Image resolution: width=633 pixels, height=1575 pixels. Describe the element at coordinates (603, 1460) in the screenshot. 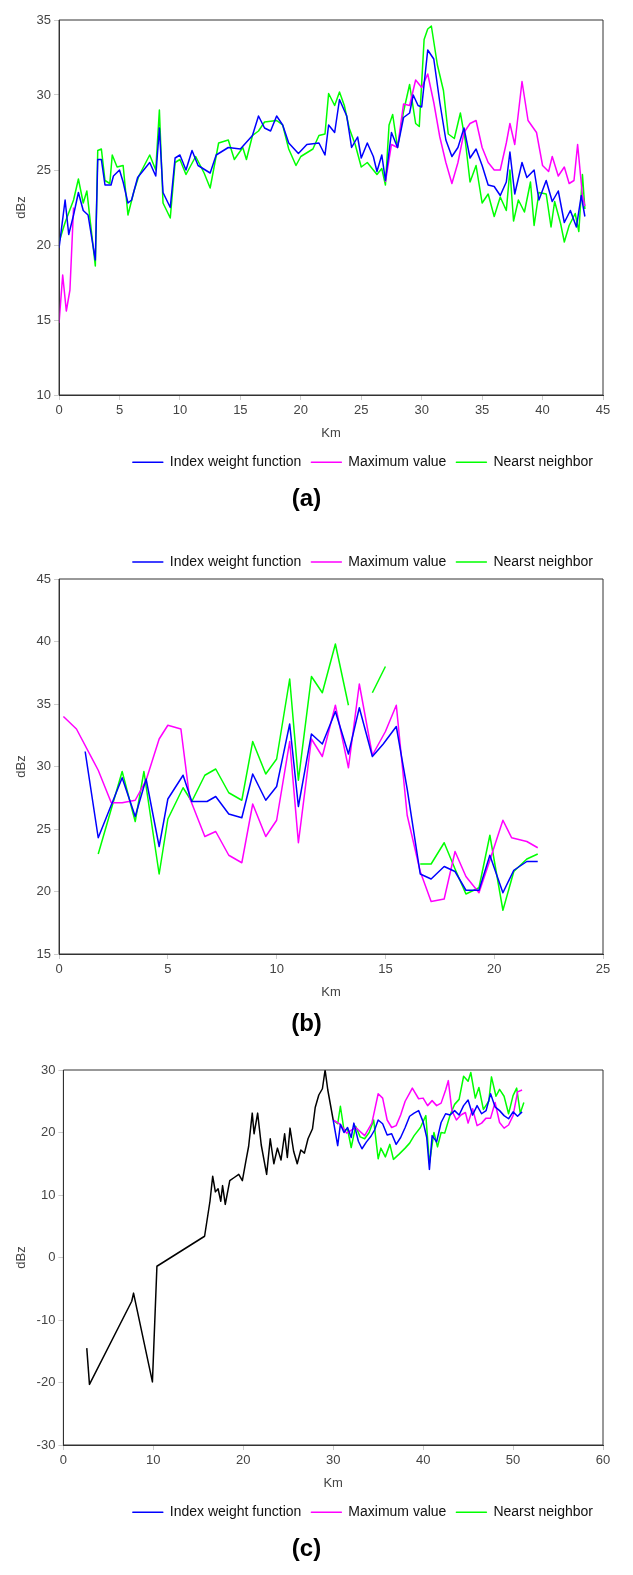

I see `x-tick-label: 60` at that location.